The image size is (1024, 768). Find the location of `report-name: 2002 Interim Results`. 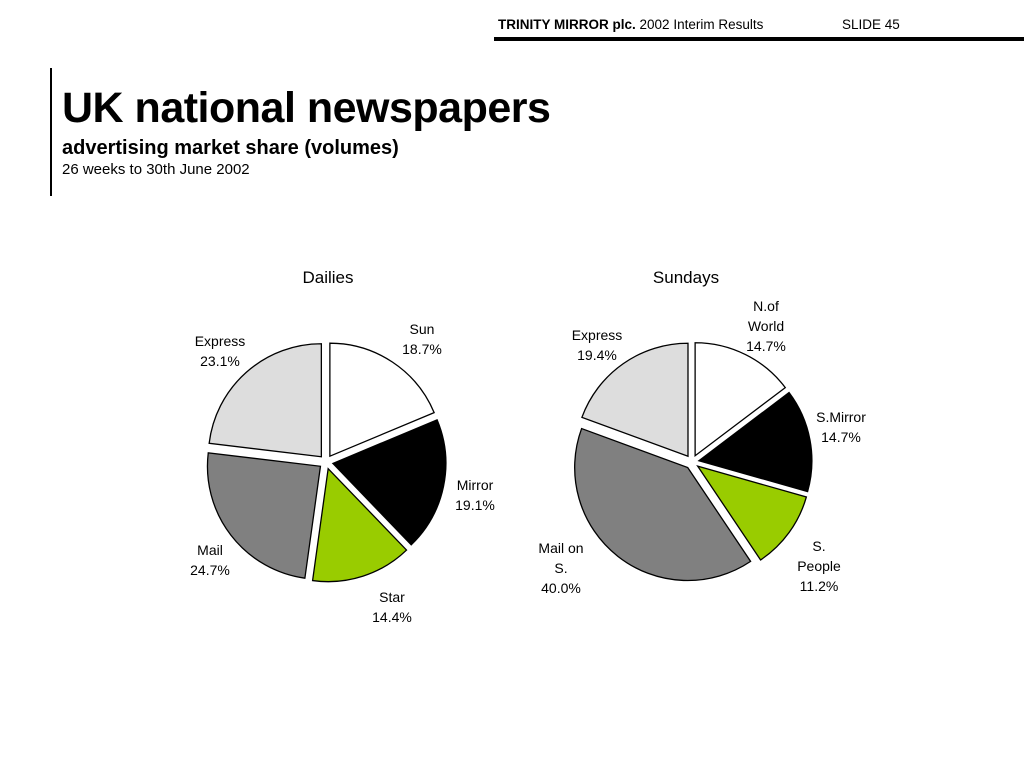

report-name: 2002 Interim Results is located at coordinates (701, 24).